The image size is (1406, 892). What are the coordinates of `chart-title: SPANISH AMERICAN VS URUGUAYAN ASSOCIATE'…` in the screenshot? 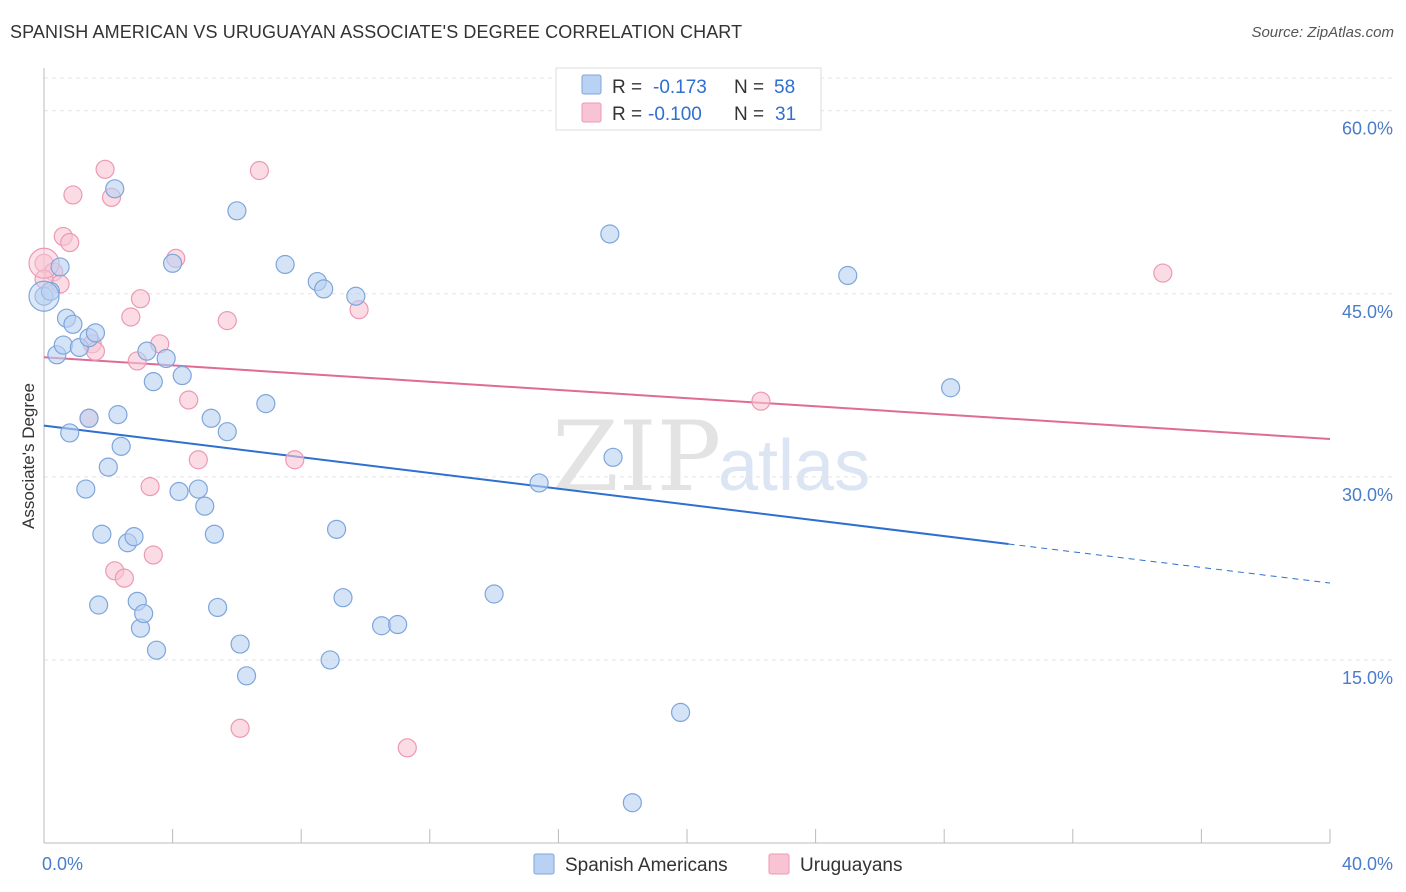 It's located at (376, 32).